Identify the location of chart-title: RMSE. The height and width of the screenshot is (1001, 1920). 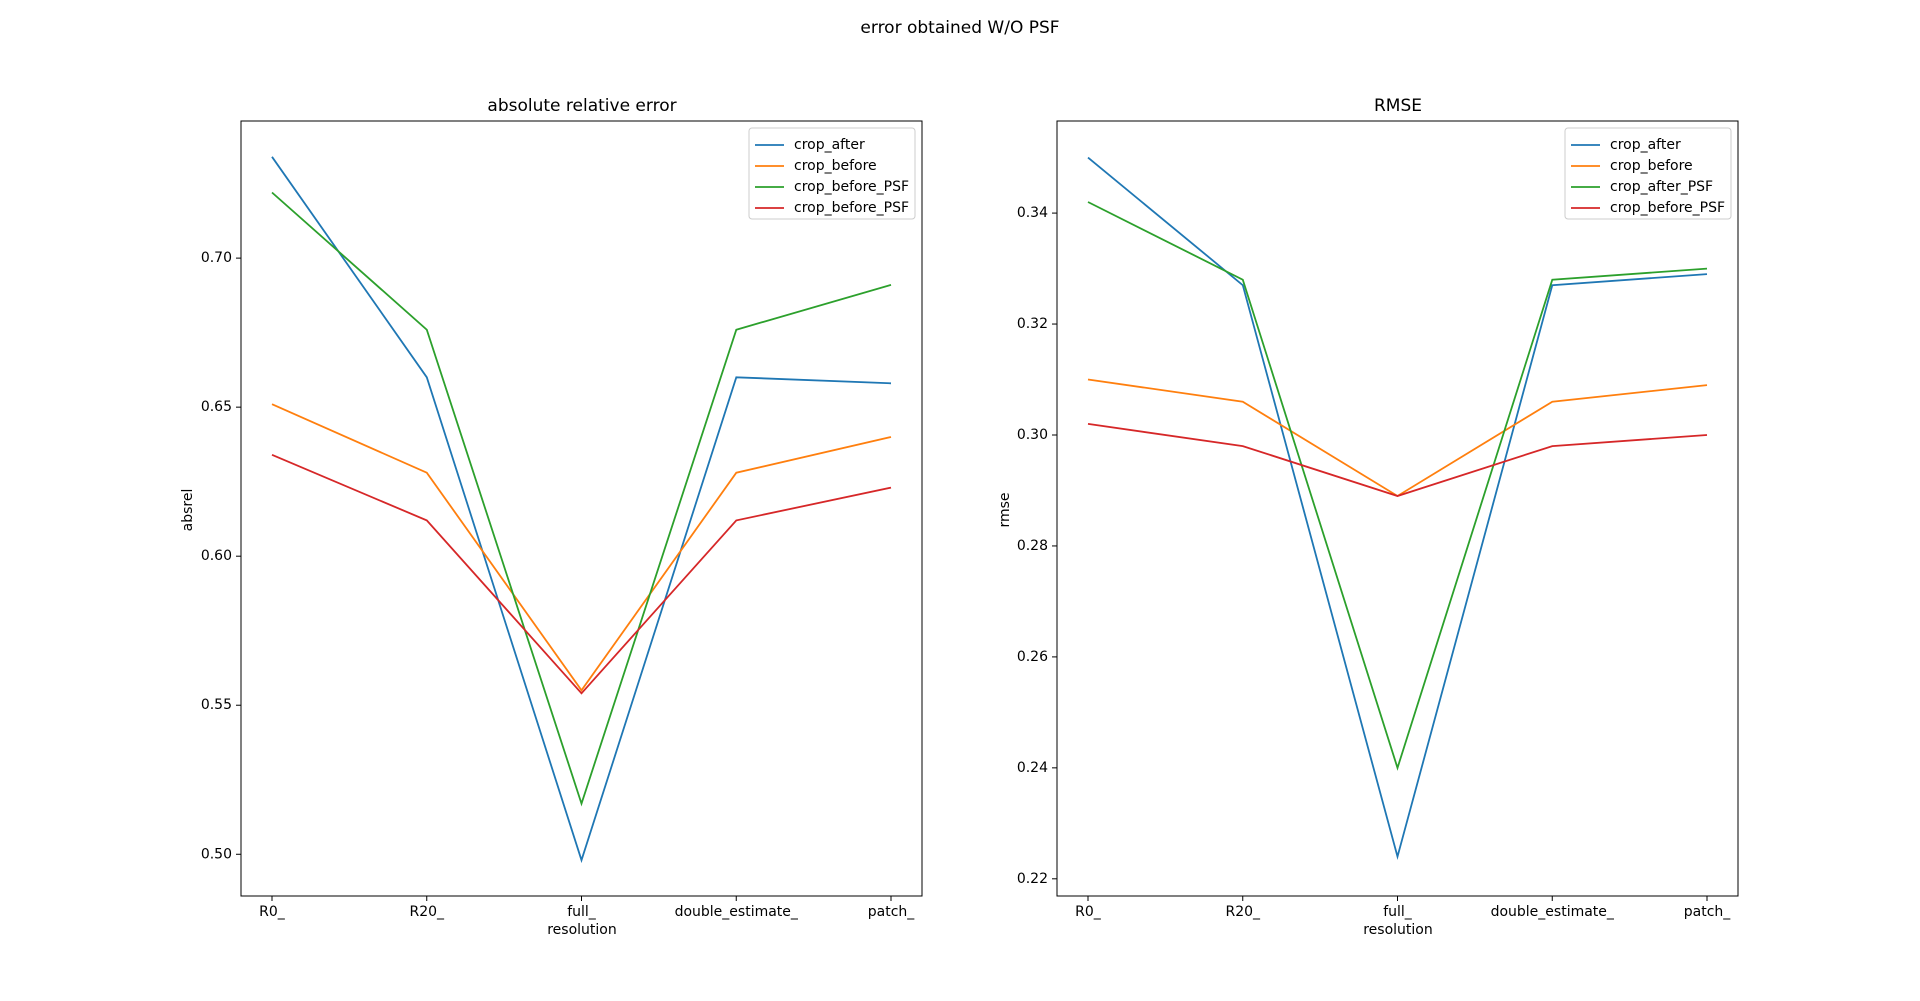
(1398, 106).